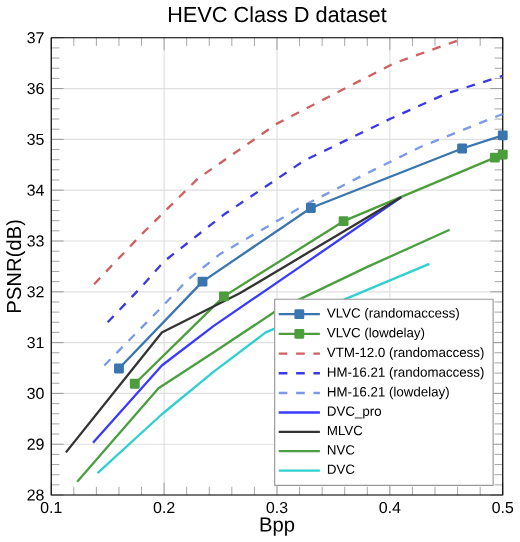  What do you see at coordinates (277, 526) in the screenshot?
I see `x-axis-title: Bpp` at bounding box center [277, 526].